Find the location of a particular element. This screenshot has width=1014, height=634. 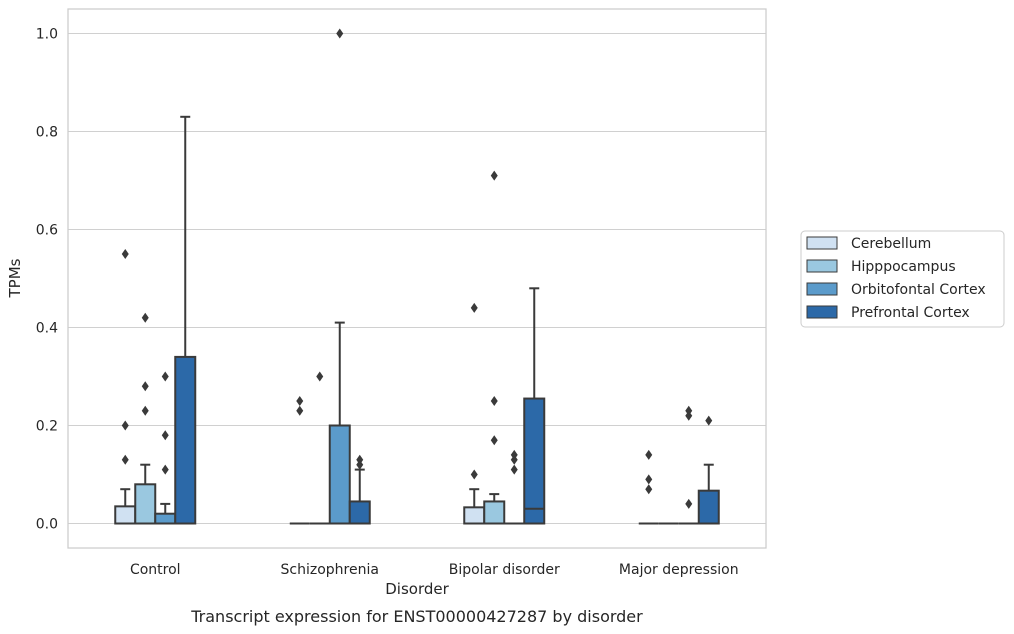

y-axis-title: TPMs is located at coordinates (15, 278).